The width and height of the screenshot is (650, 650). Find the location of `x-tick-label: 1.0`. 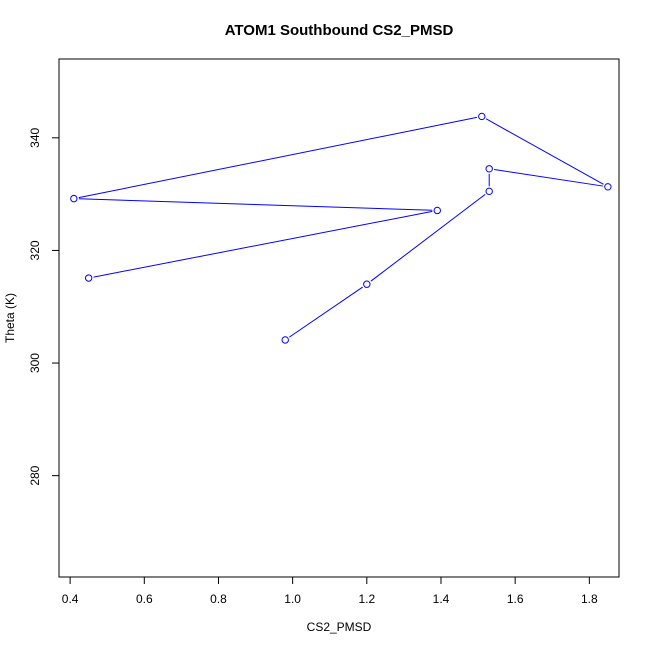

x-tick-label: 1.0 is located at coordinates (292, 599).